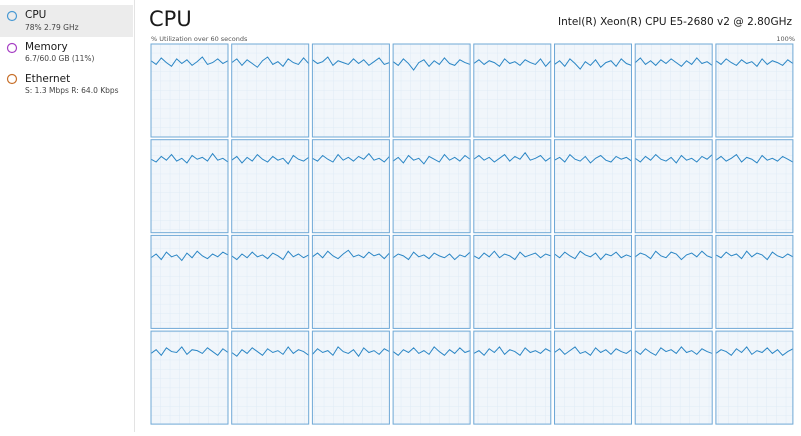  Describe the element at coordinates (170, 19) in the screenshot. I see `page-title: CPU` at that location.